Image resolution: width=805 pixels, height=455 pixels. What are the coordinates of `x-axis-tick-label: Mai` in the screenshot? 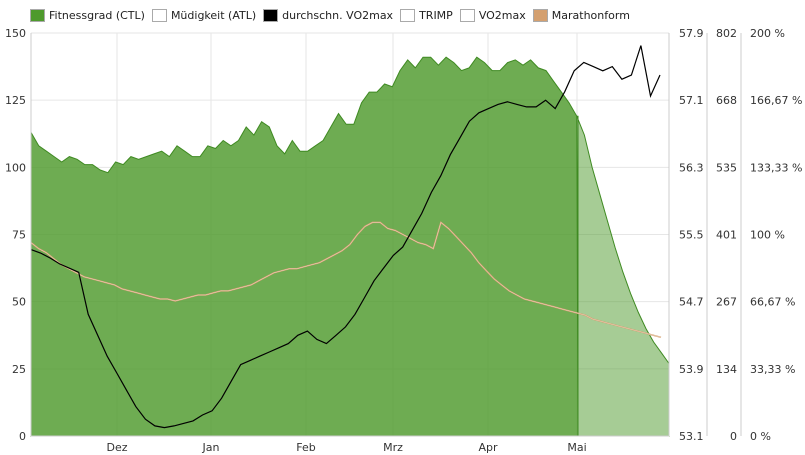 It's located at (576, 447).